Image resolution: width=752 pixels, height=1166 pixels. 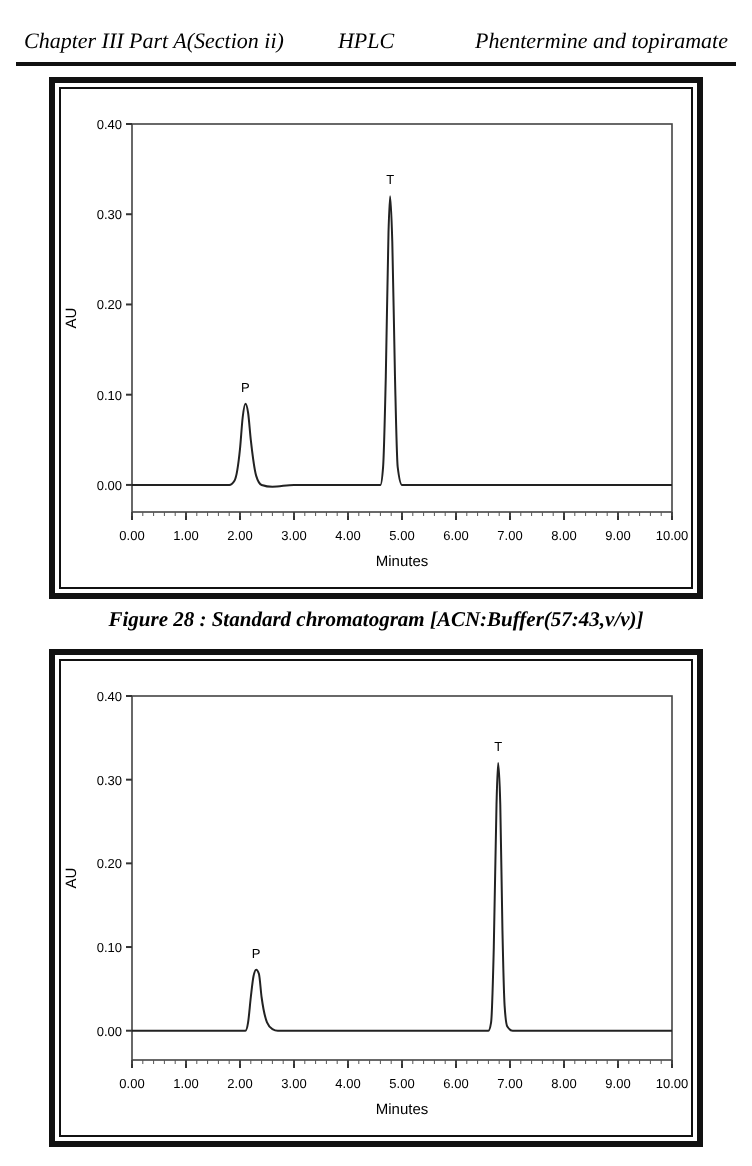 What do you see at coordinates (154, 42) in the screenshot?
I see `text: Chapter III Part A(Section ii)` at bounding box center [154, 42].